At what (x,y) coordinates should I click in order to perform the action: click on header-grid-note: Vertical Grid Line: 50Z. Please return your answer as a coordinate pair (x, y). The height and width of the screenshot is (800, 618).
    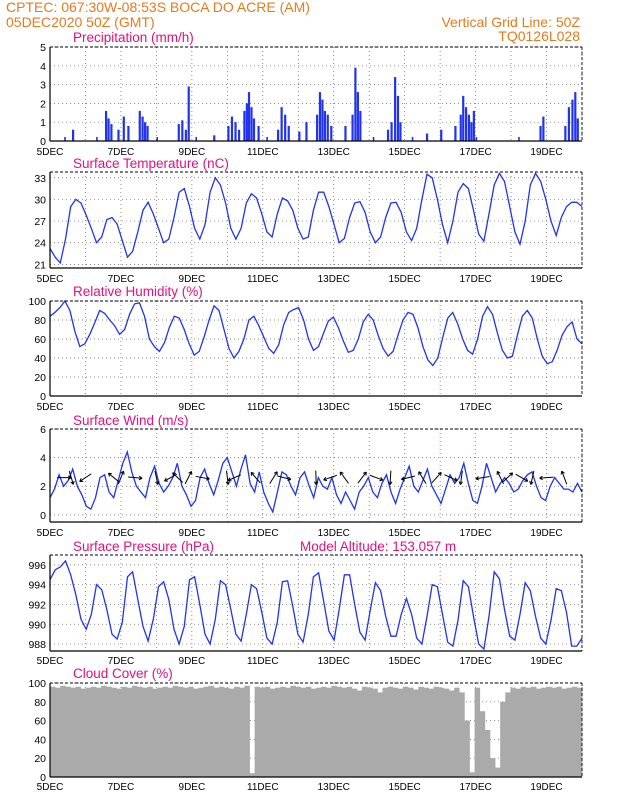
    Looking at the image, I should click on (510, 22).